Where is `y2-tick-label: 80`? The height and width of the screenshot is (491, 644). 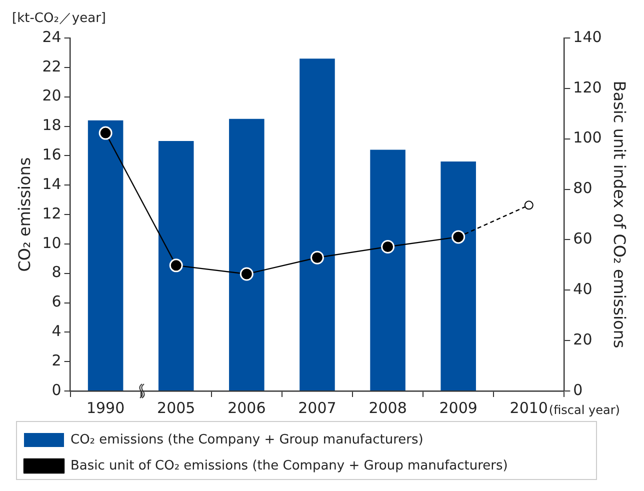 y2-tick-label: 80 is located at coordinates (582, 188).